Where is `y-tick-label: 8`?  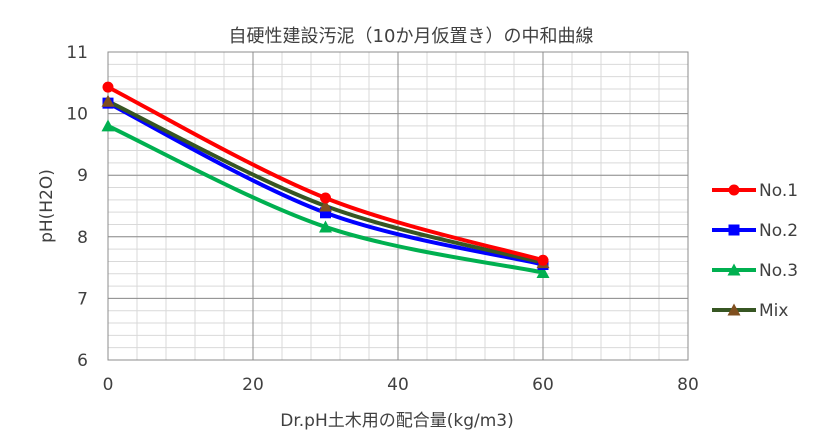 y-tick-label: 8 is located at coordinates (82, 238).